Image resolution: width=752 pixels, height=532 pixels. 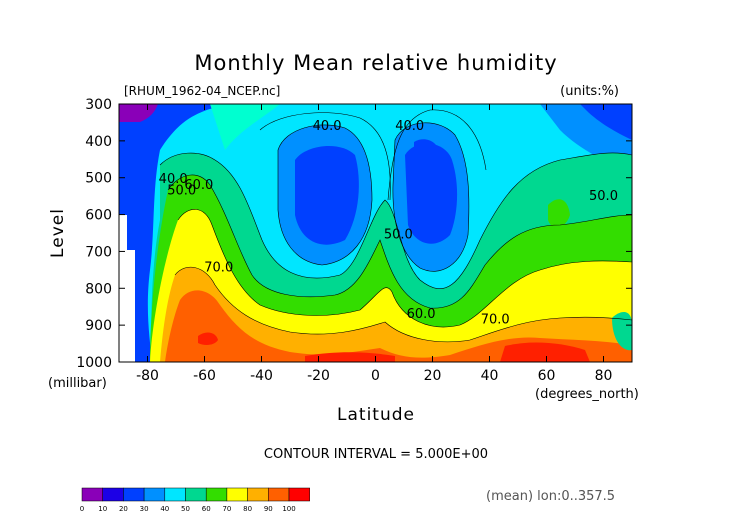 I want to click on colorbar-label: 0, so click(x=82, y=509).